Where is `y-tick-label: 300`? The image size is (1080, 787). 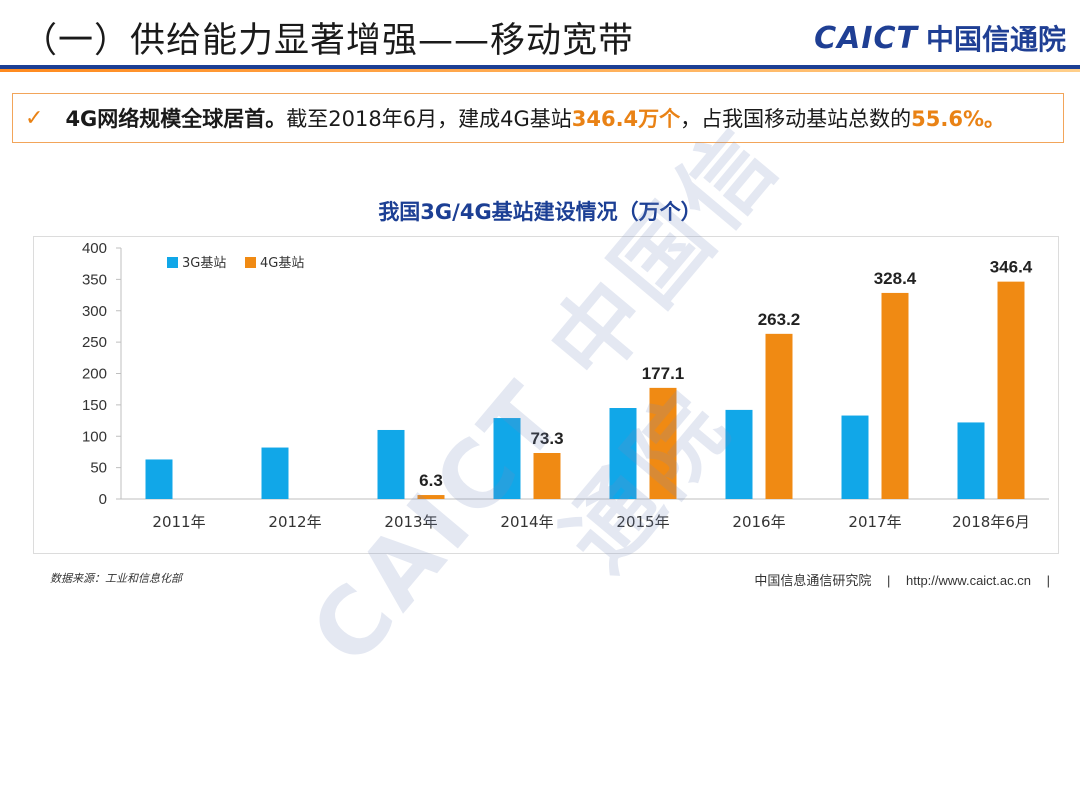
y-tick-label: 300 is located at coordinates (94, 311).